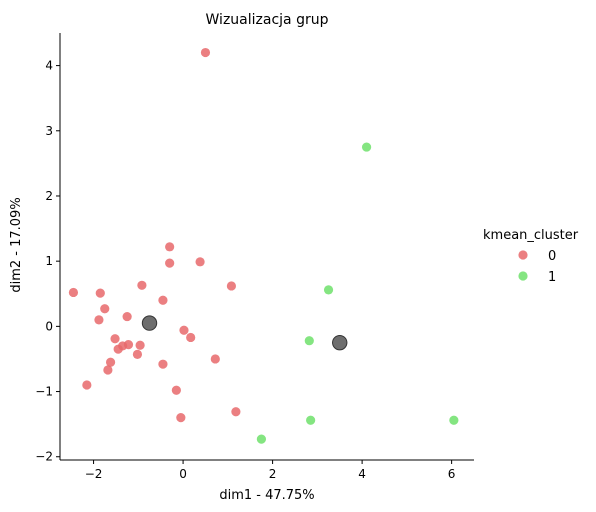  What do you see at coordinates (44, 392) in the screenshot?
I see `y-tick-label: −1` at bounding box center [44, 392].